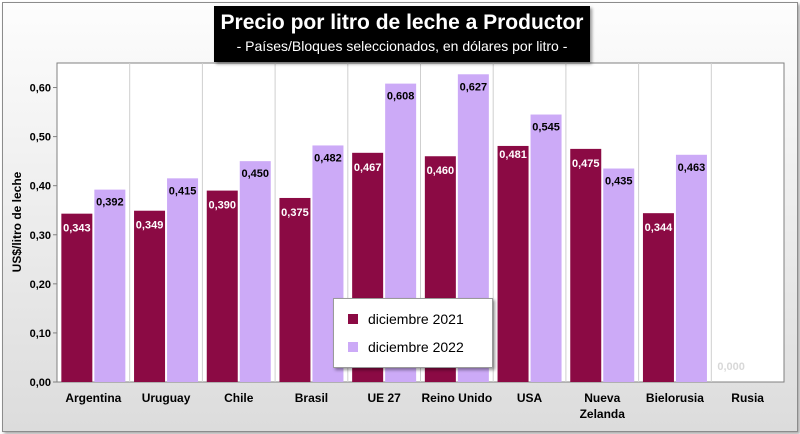 Image resolution: width=800 pixels, height=434 pixels. I want to click on data-label: 0,344, so click(659, 228).